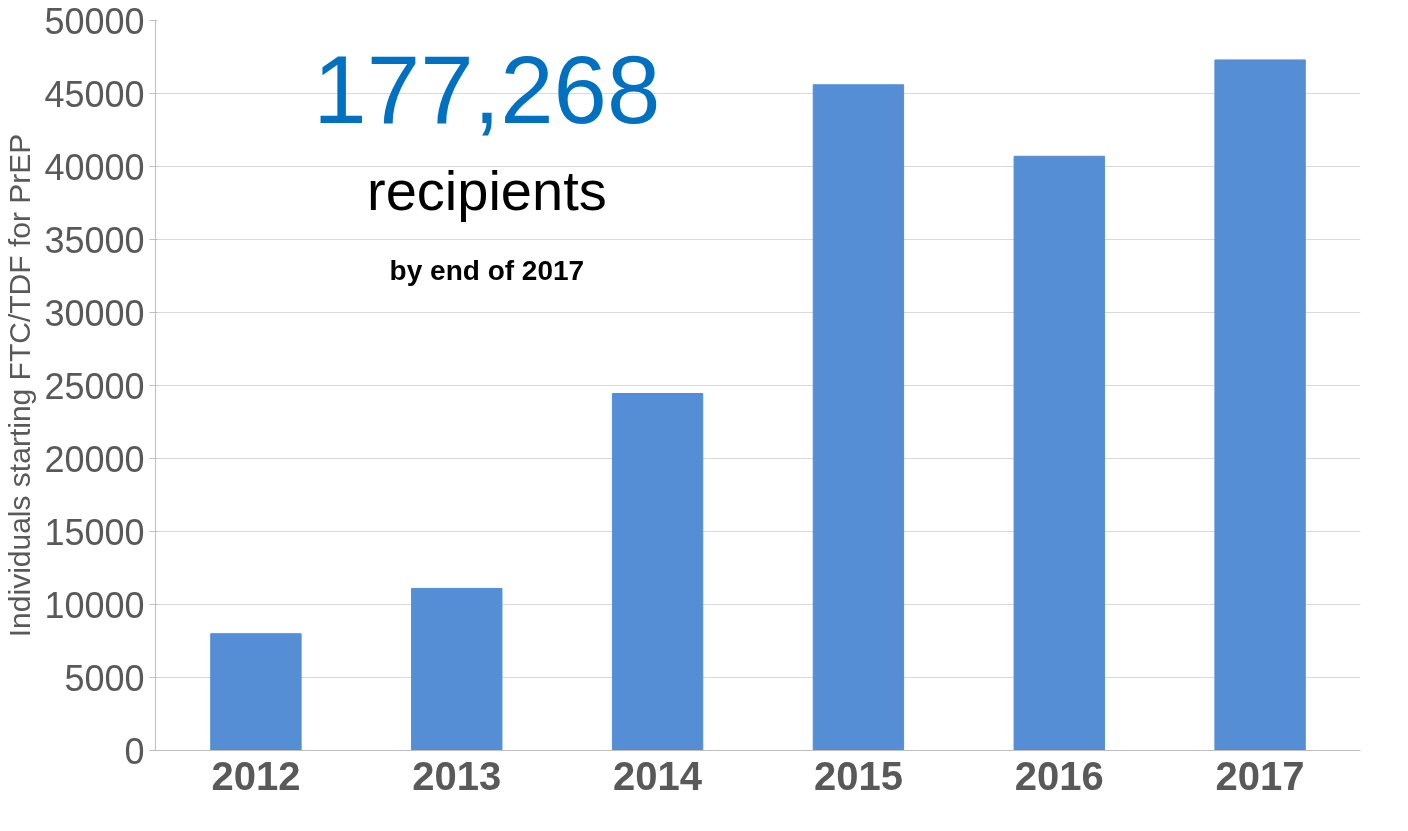  I want to click on x-tick-label: 2016, so click(1059, 775).